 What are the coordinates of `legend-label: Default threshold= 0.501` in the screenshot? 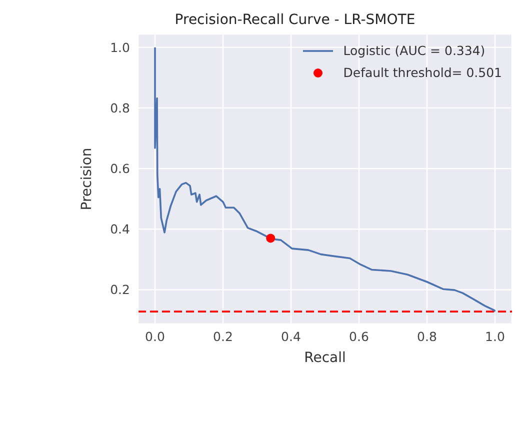 It's located at (422, 73).